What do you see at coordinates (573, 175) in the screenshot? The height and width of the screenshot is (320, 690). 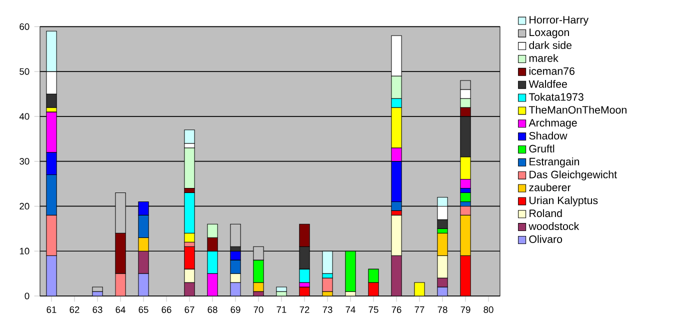 I see `legend-label: Das Gleichgewicht` at bounding box center [573, 175].